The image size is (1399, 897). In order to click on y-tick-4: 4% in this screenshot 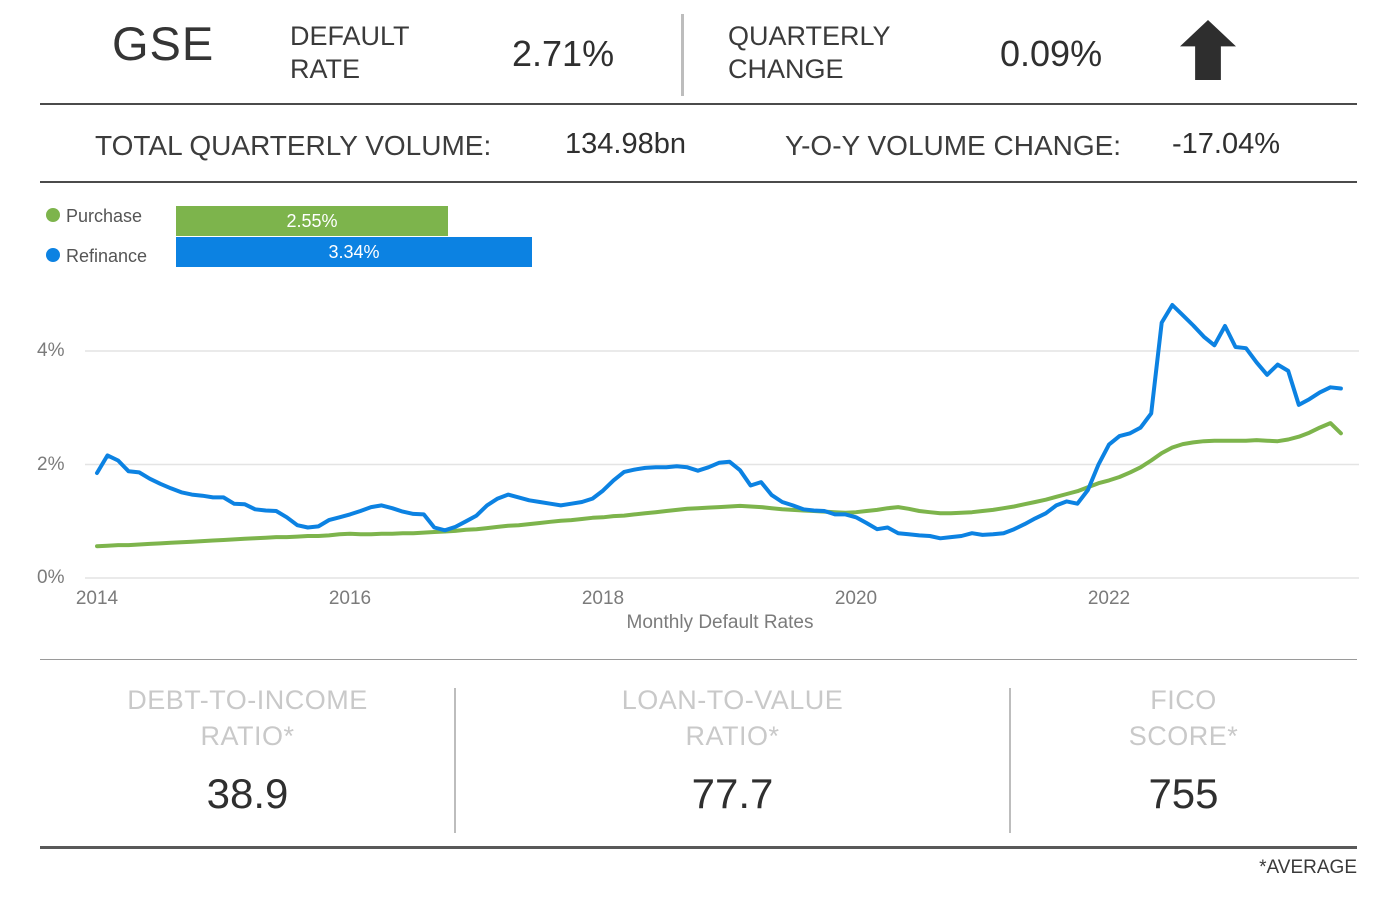, I will do `click(51, 350)`.